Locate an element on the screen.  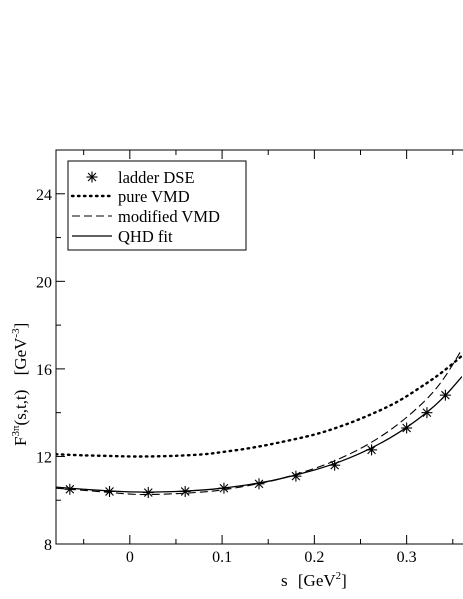
legend-item: modified VMD is located at coordinates (146, 216).